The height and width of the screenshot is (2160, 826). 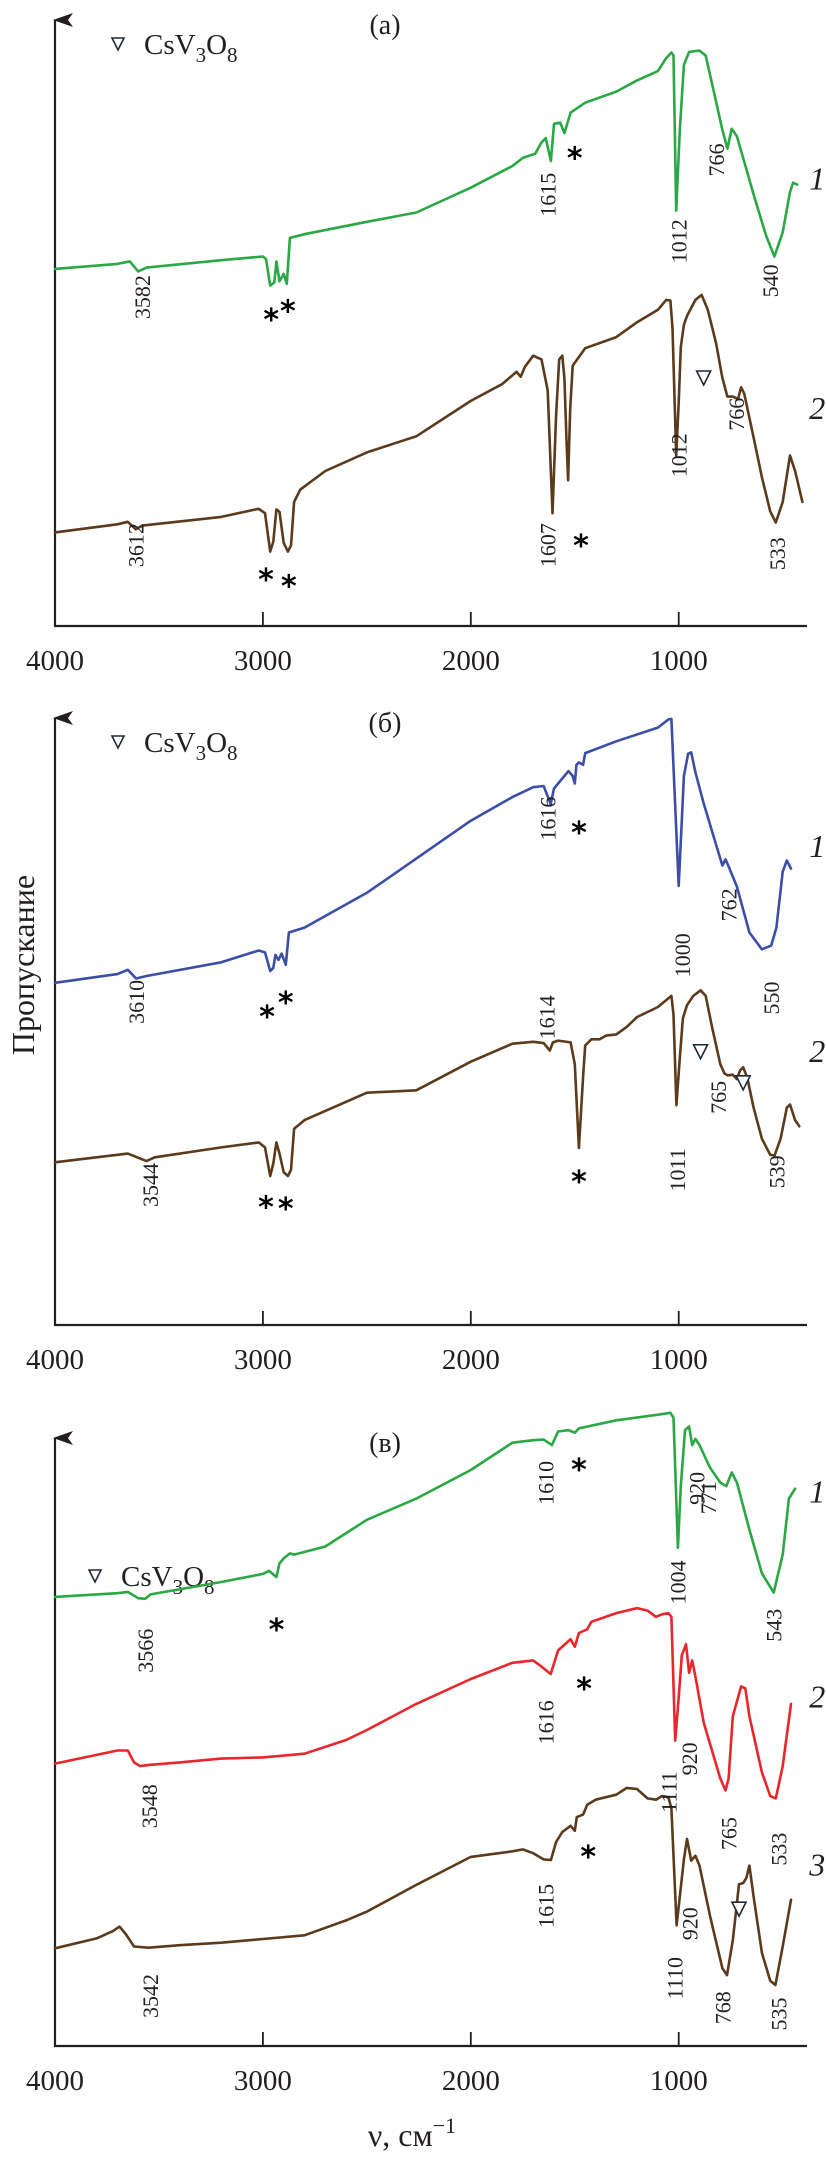 What do you see at coordinates (708, 1497) in the screenshot?
I see `peak-label: 771` at bounding box center [708, 1497].